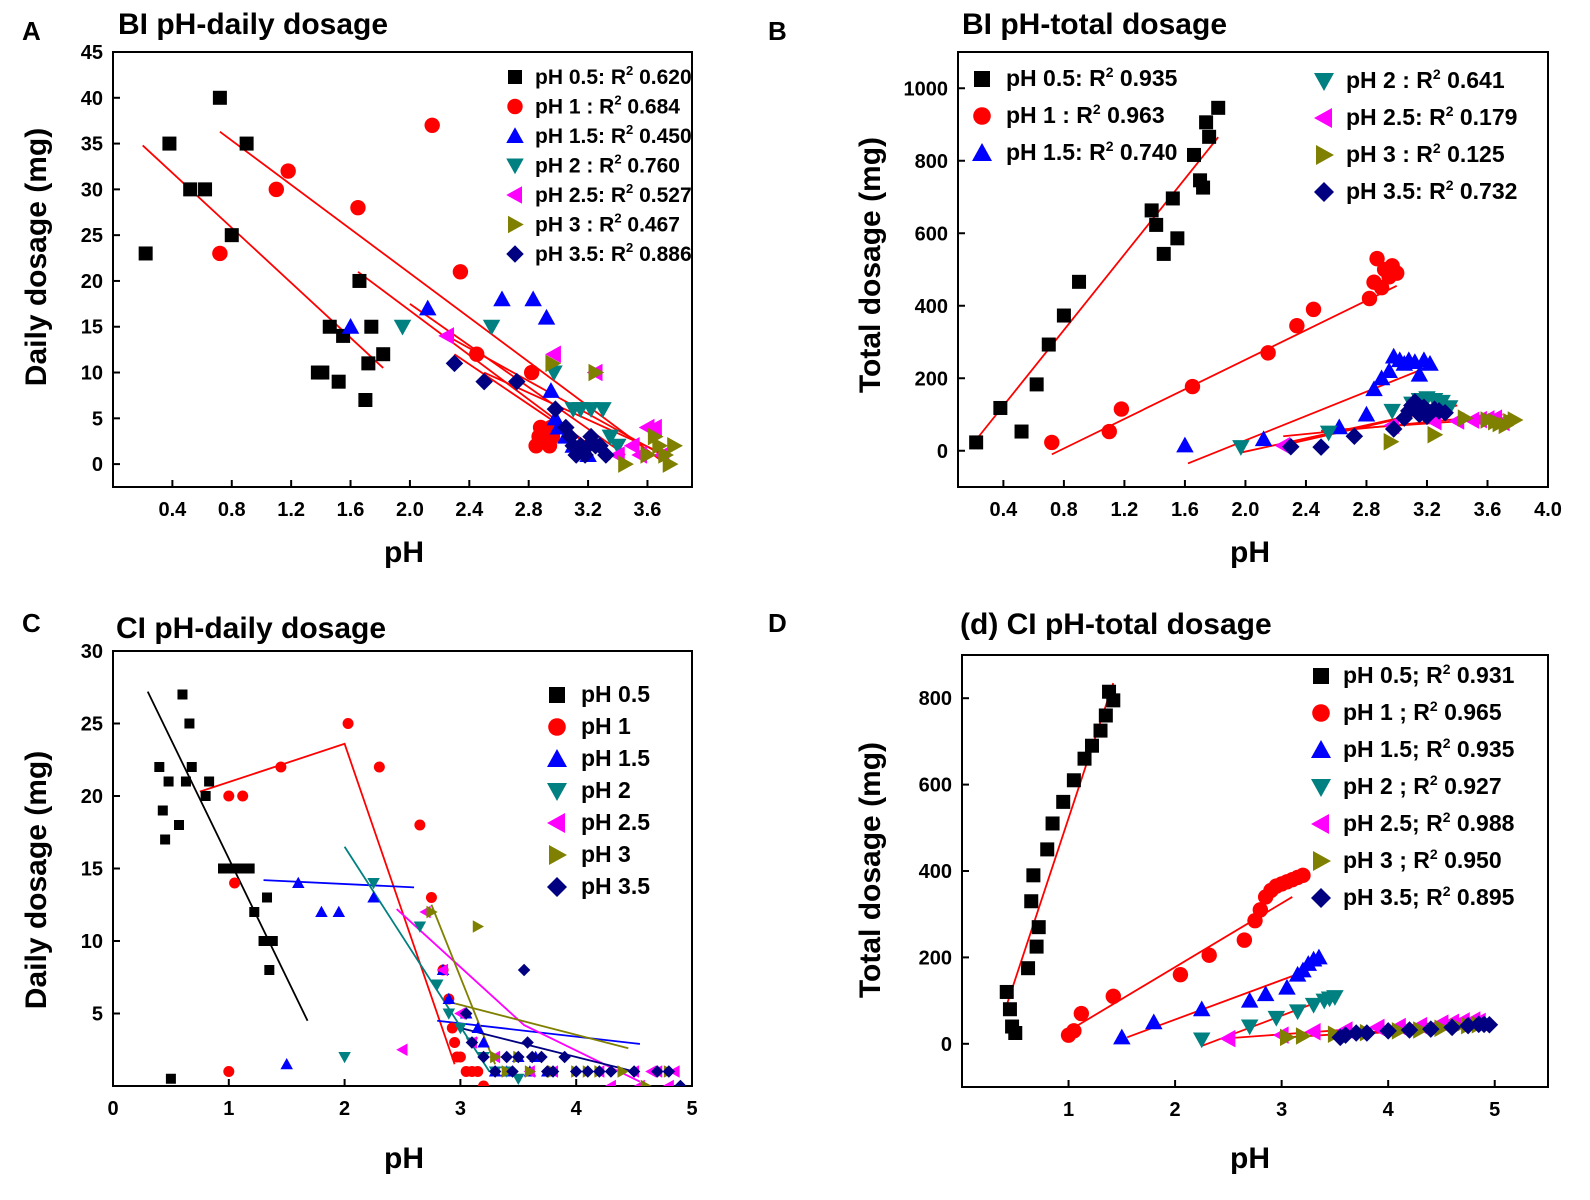 This screenshot has height=1200, width=1590. What do you see at coordinates (1246, 282) in the screenshot?
I see `plot-area` at bounding box center [1246, 282].